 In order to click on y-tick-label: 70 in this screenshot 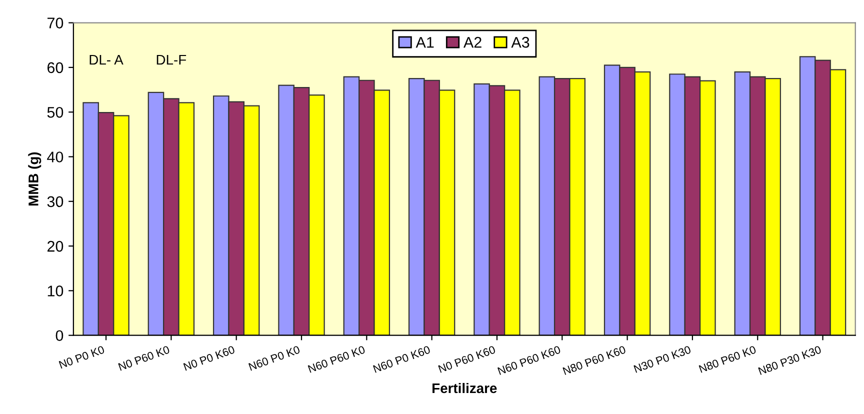, I will do `click(56, 23)`.